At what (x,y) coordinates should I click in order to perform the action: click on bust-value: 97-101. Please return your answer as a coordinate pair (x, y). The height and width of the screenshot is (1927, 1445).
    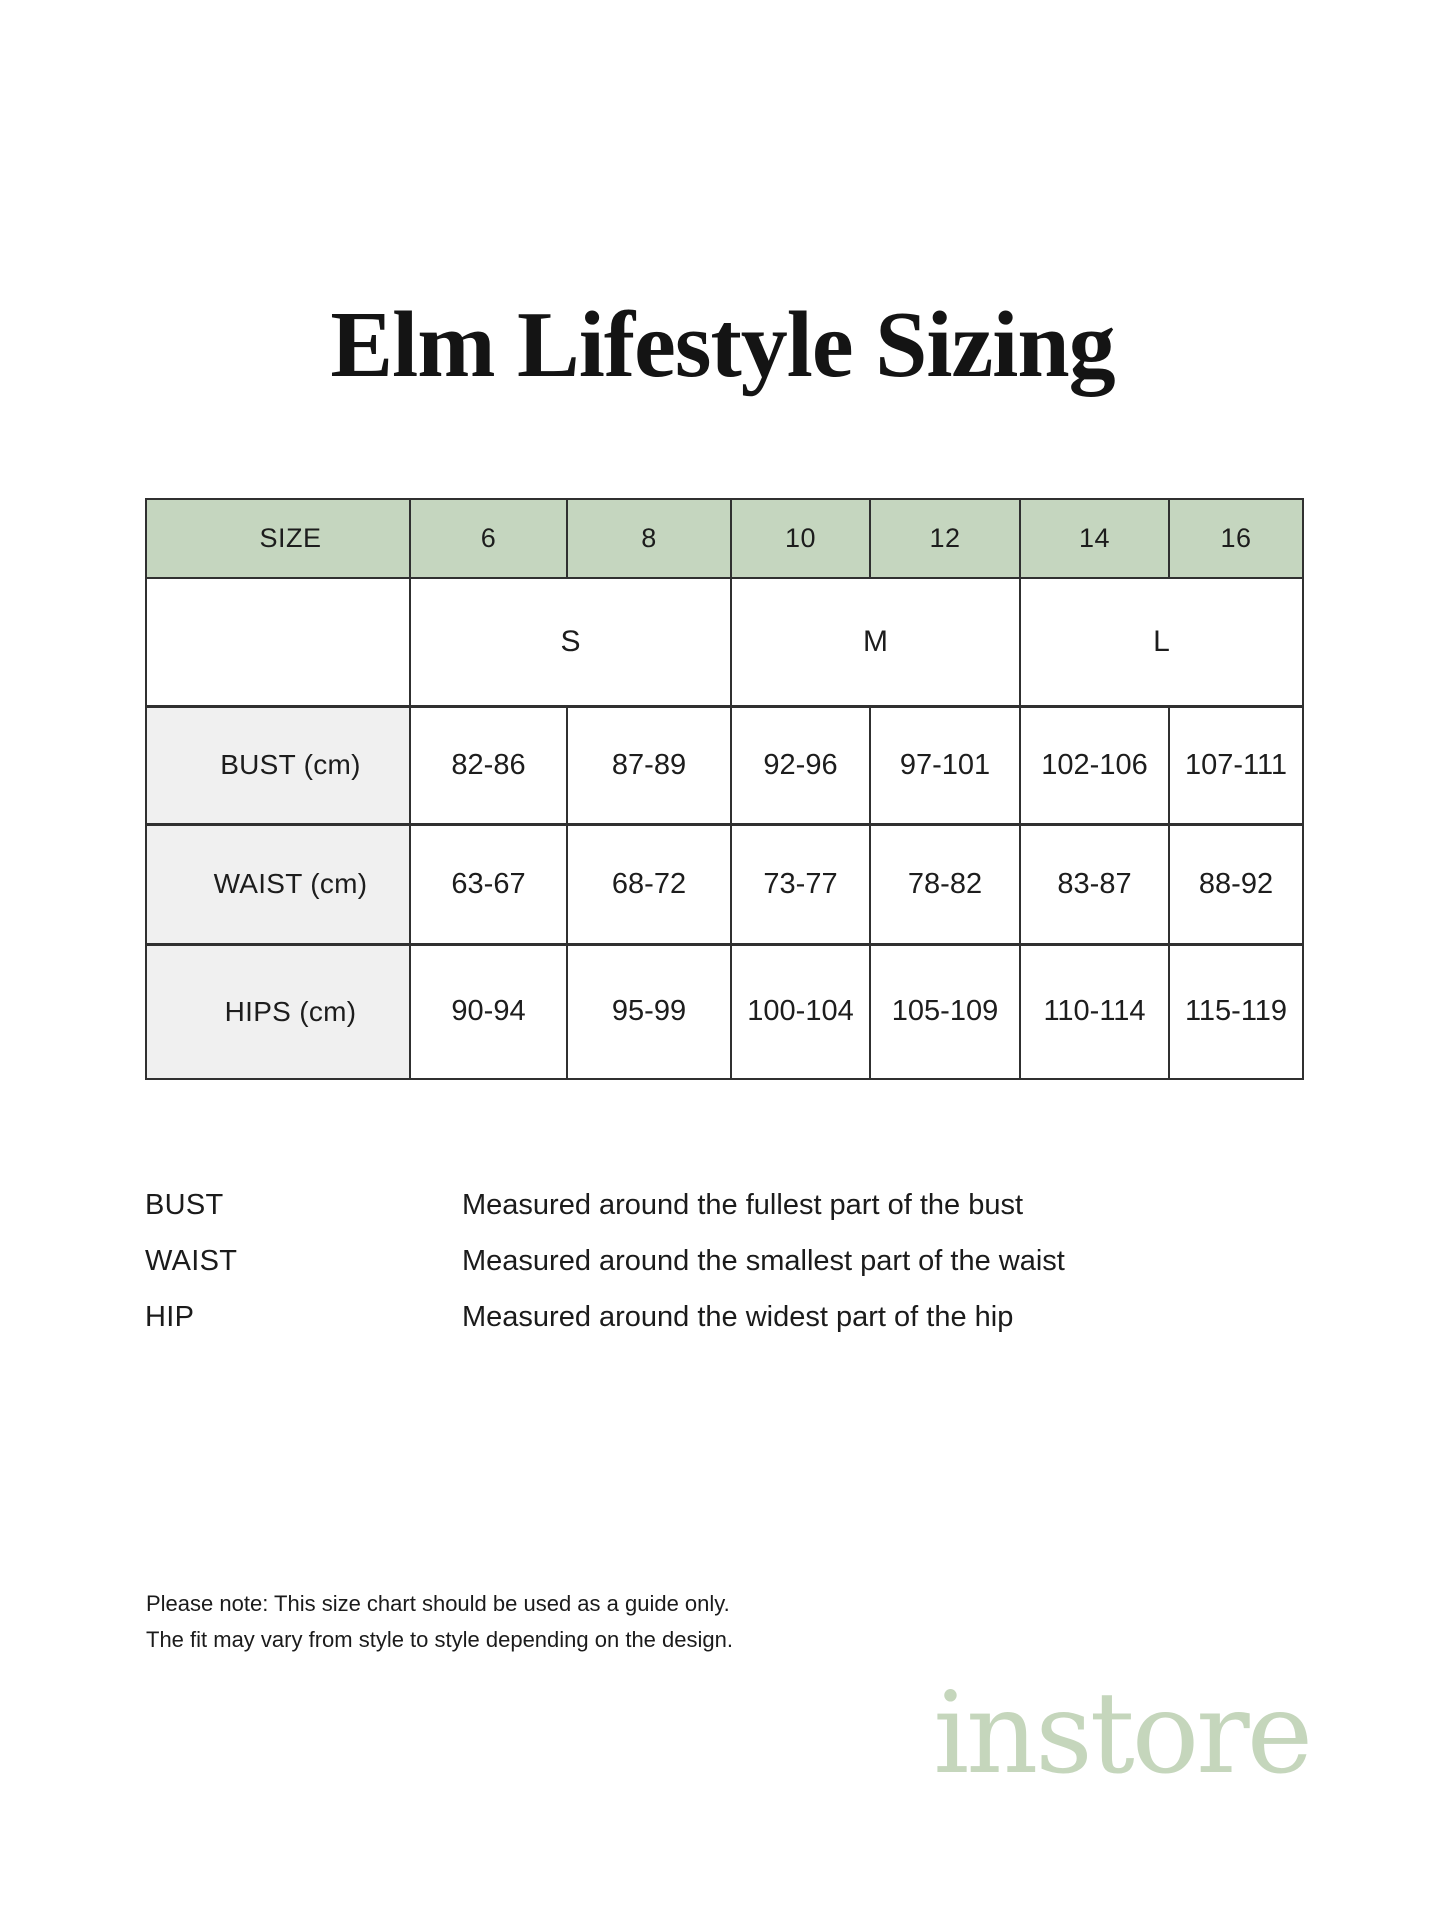
    Looking at the image, I should click on (945, 764).